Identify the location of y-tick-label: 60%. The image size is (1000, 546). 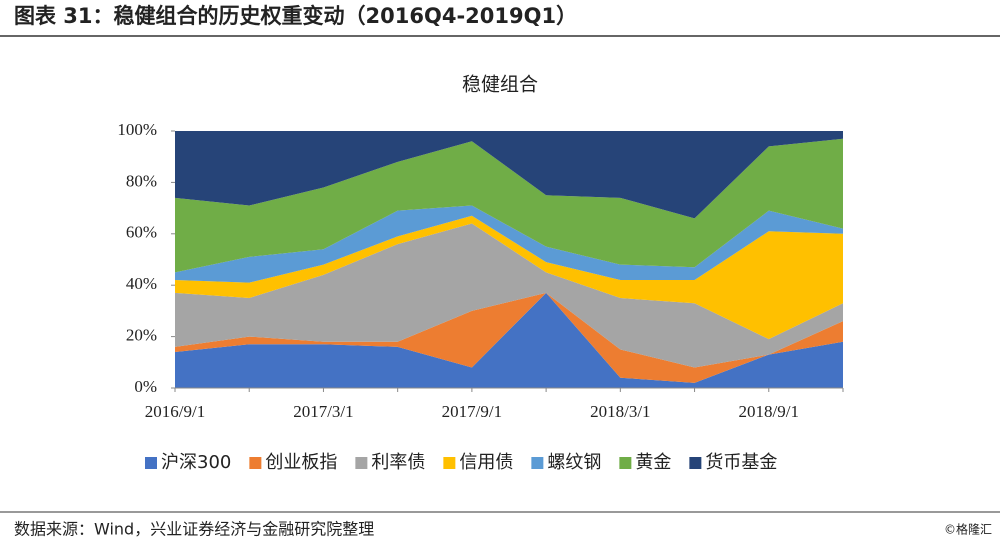
(141, 232).